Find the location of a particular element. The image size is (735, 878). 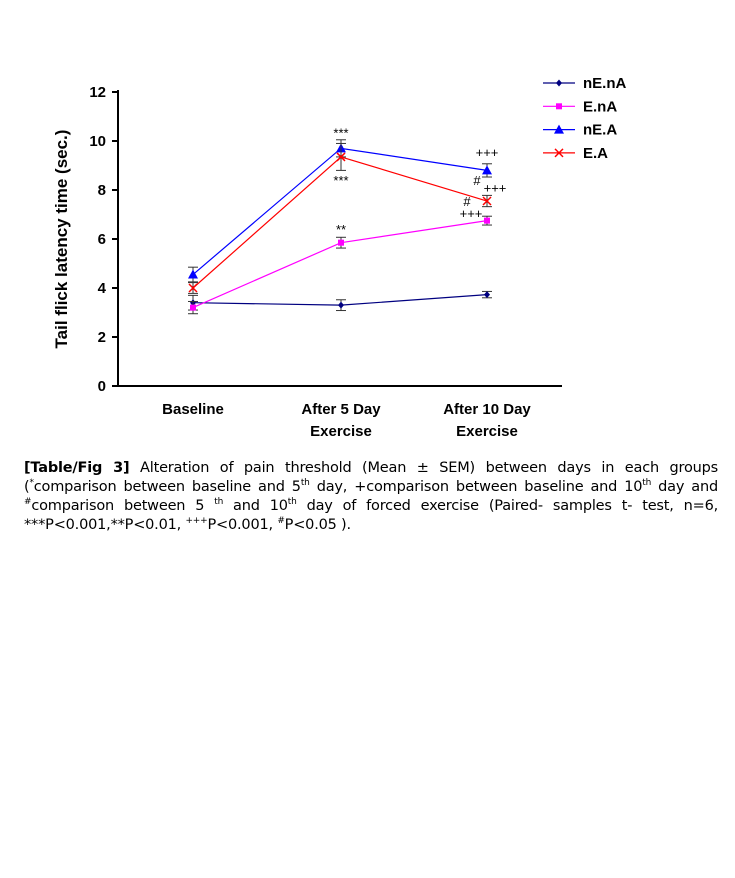

x-tick-label: Baseline is located at coordinates (193, 409).